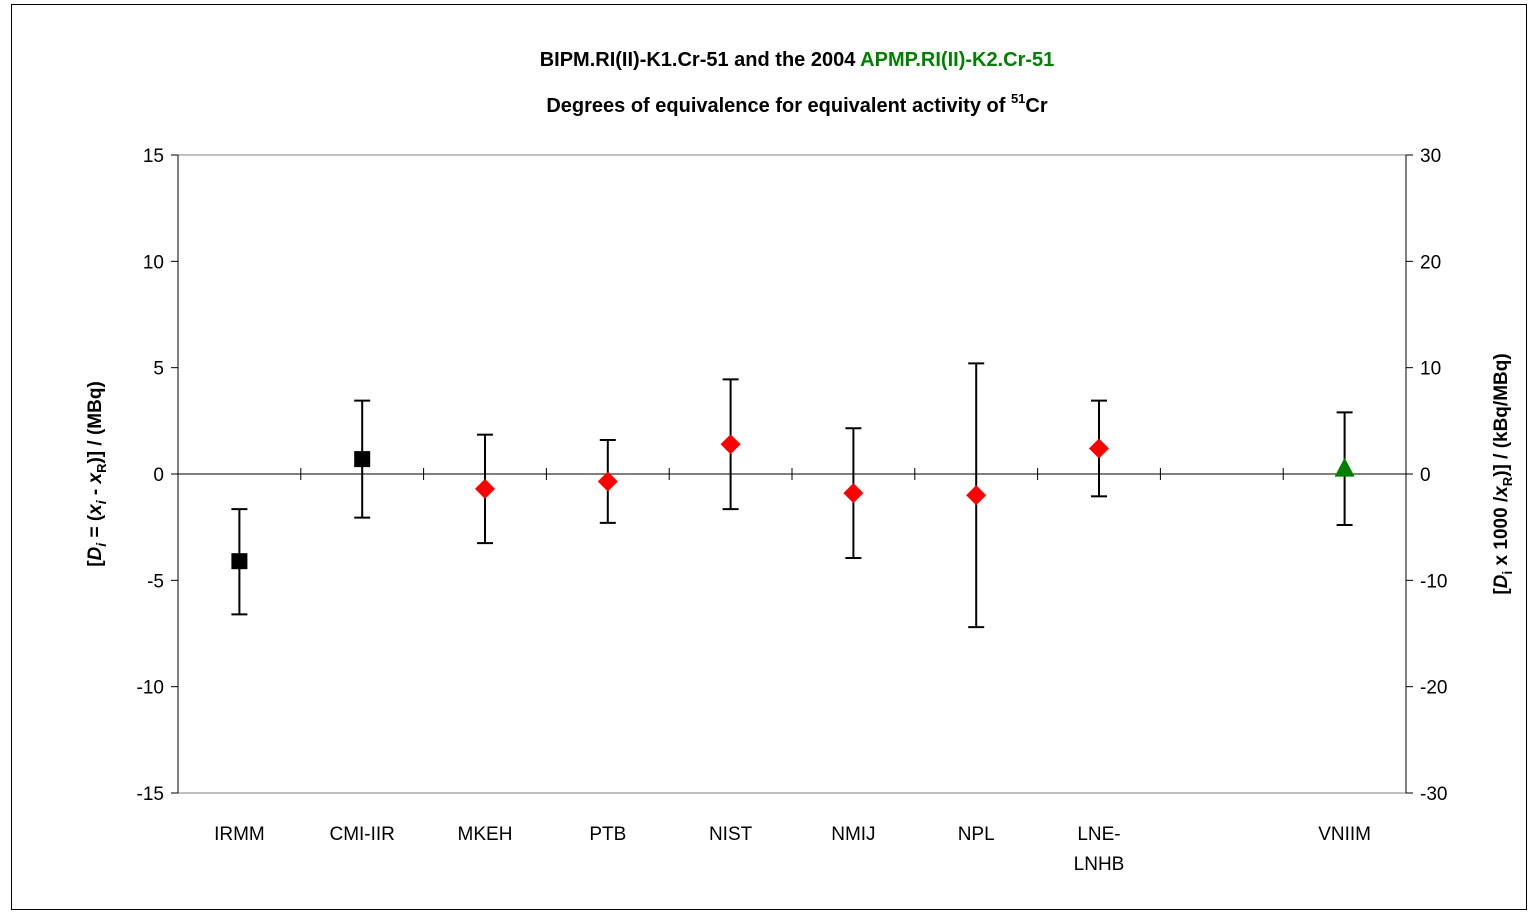 This screenshot has width=1532, height=914. I want to click on y-axis-right: -30 -20 -10 0 10 20 30, so click(1426, 475).